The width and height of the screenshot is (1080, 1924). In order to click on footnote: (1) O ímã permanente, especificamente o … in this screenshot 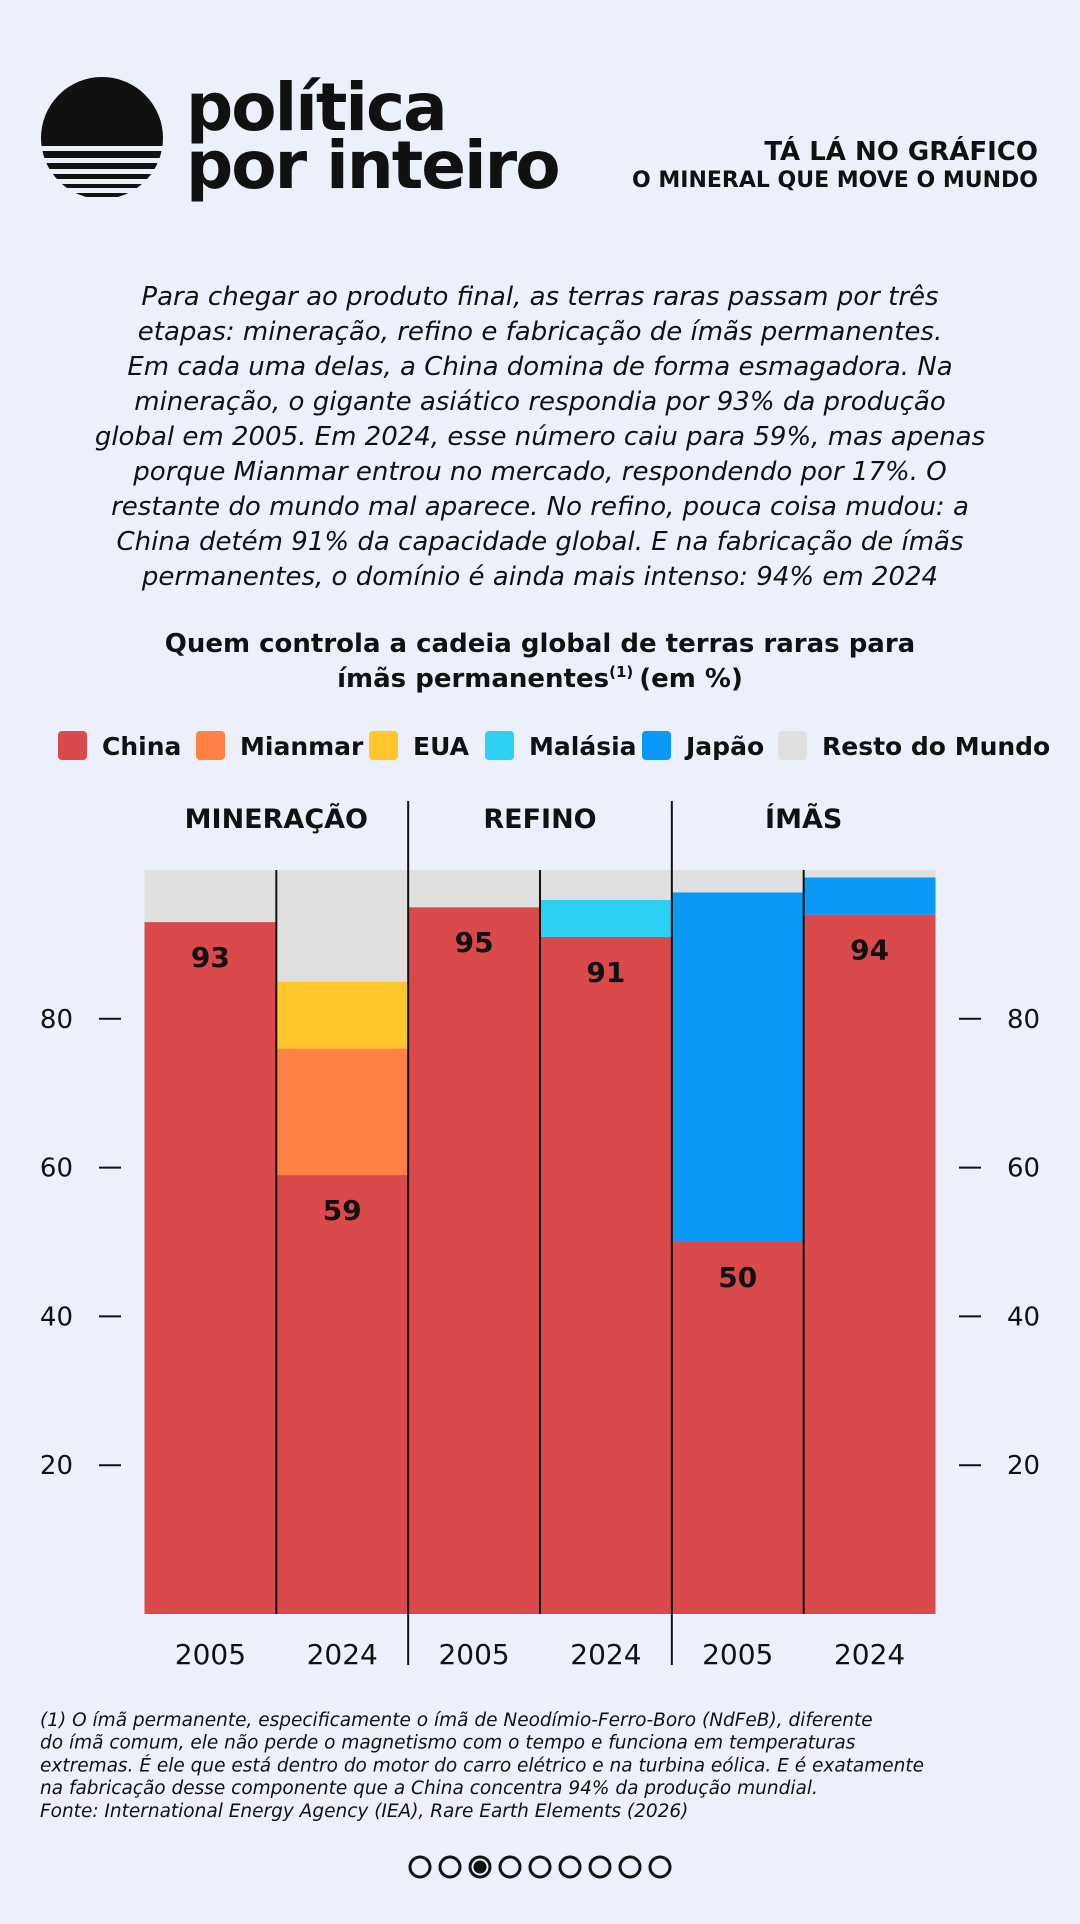, I will do `click(456, 1720)`.